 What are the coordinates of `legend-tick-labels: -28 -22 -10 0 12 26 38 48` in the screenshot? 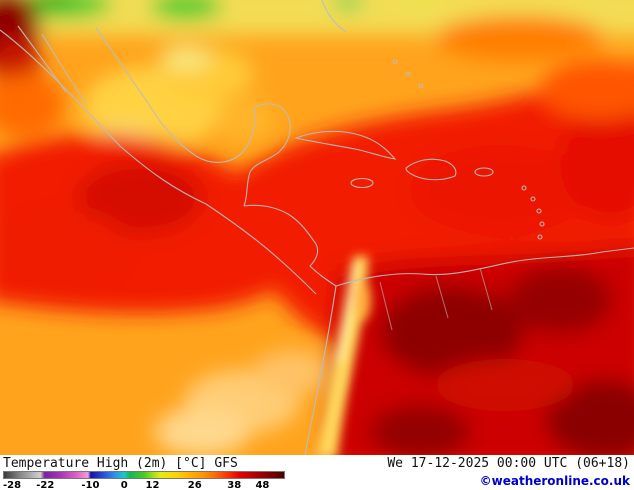 It's located at (144, 480).